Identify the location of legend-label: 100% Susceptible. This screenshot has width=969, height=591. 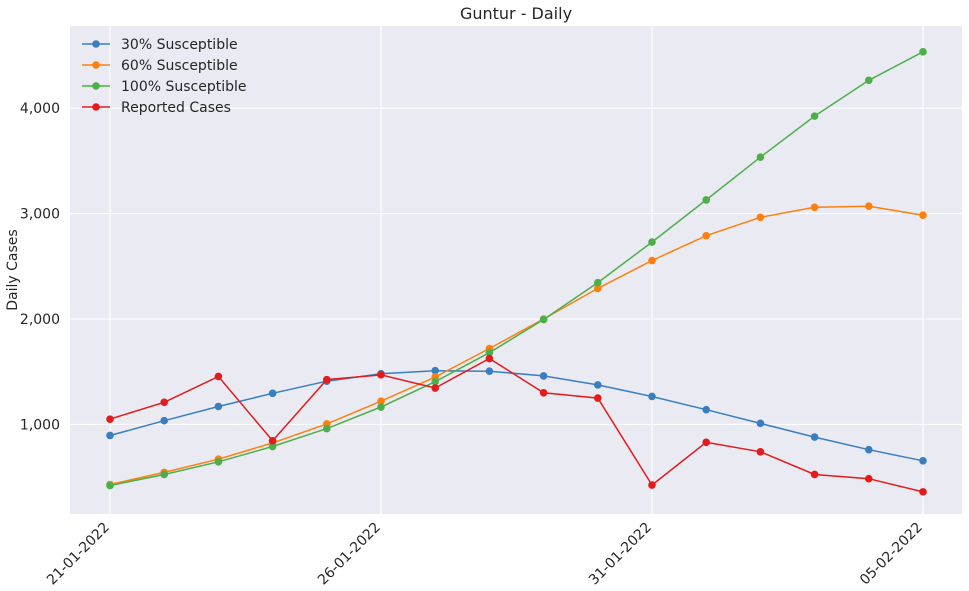
(184, 87).